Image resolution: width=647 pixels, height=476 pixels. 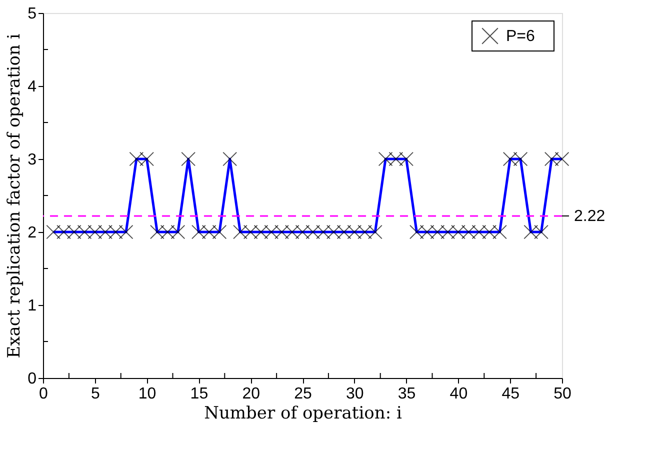 What do you see at coordinates (199, 394) in the screenshot?
I see `x-tick-label: 15` at bounding box center [199, 394].